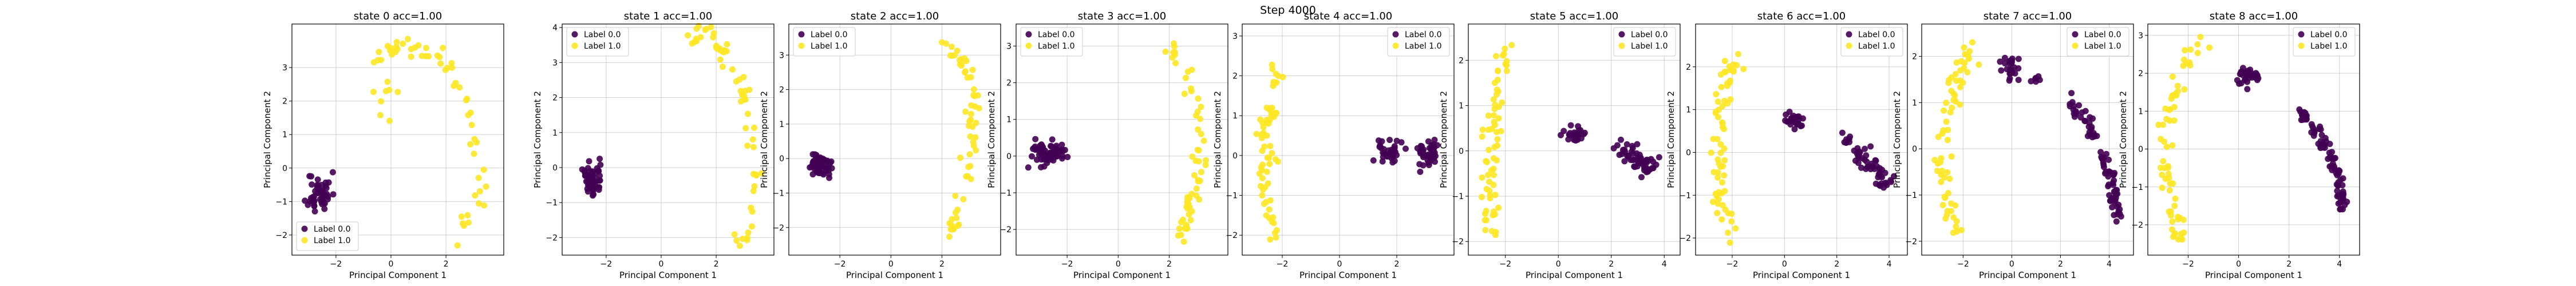 This screenshot has width=2576, height=286. Describe the element at coordinates (2253, 139) in the screenshot. I see `plot-frame` at that location.